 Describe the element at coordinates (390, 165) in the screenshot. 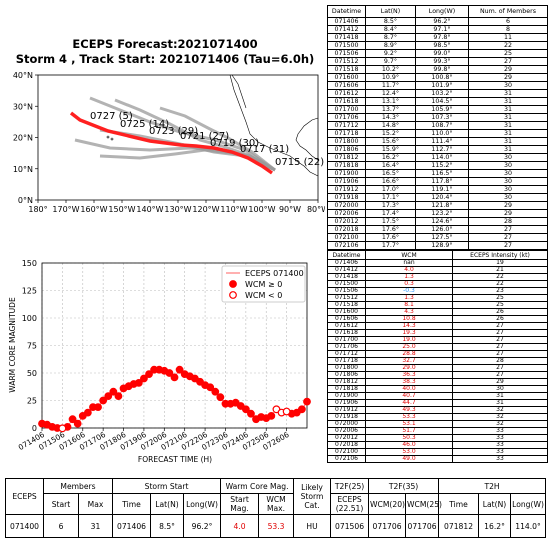

I see `table-cell: 16.4°` at that location.